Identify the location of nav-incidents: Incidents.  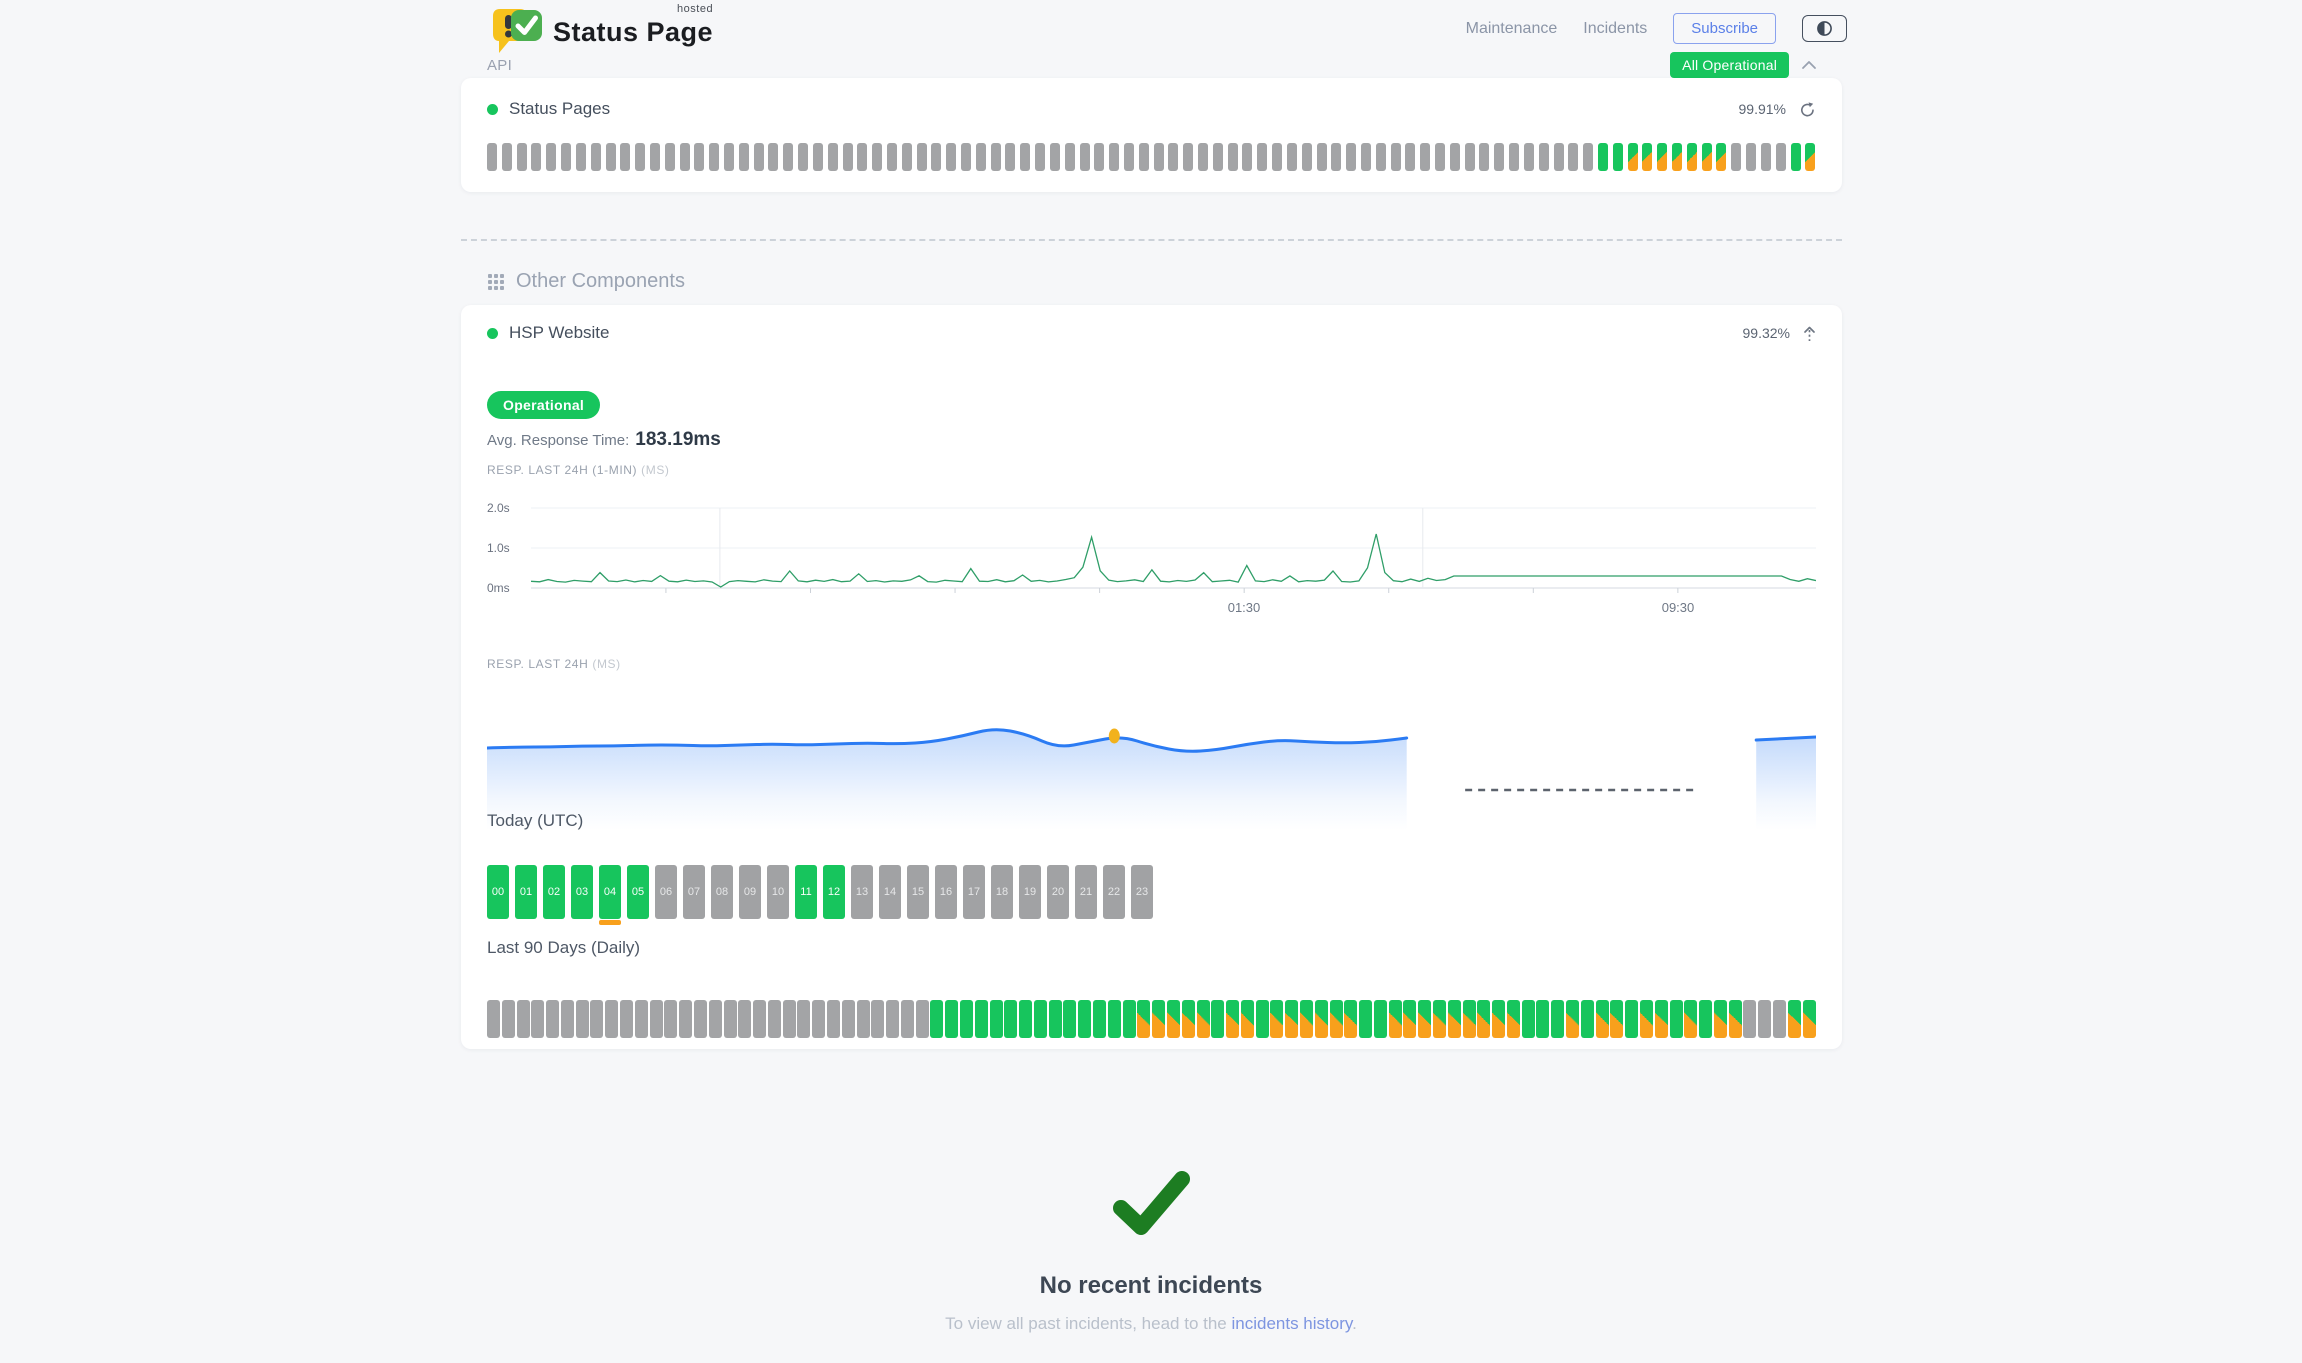
(1615, 28).